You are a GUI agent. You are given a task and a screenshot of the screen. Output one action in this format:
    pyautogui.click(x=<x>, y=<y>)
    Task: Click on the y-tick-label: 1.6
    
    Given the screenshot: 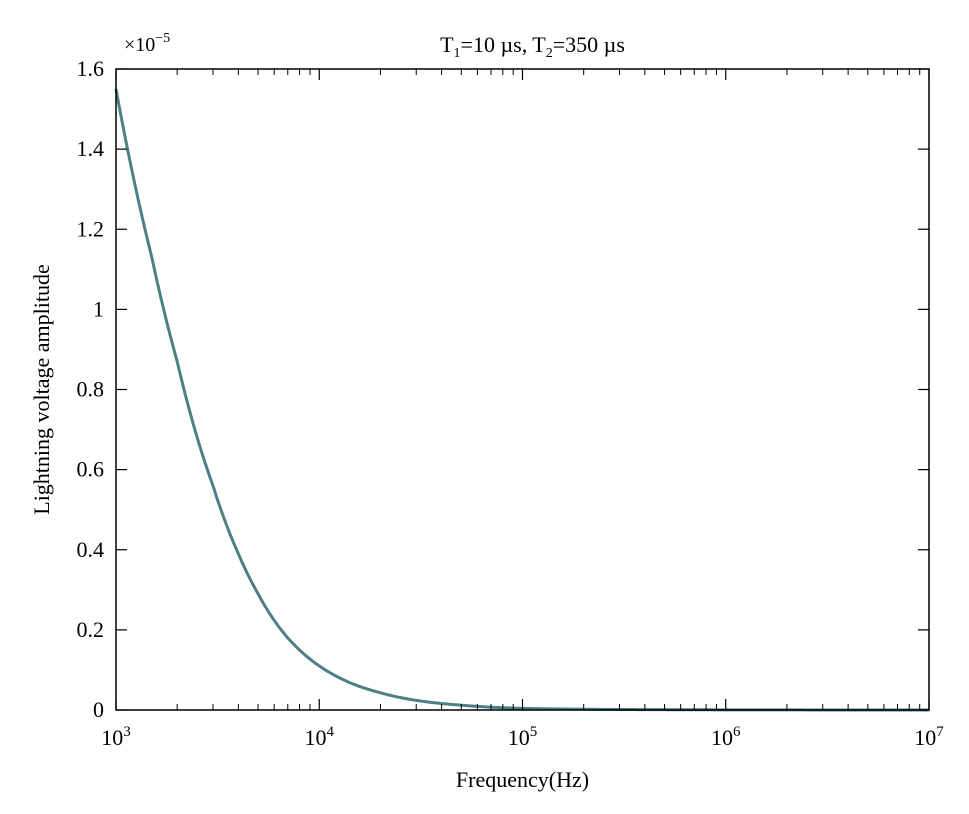 What is the action you would take?
    pyautogui.click(x=91, y=68)
    